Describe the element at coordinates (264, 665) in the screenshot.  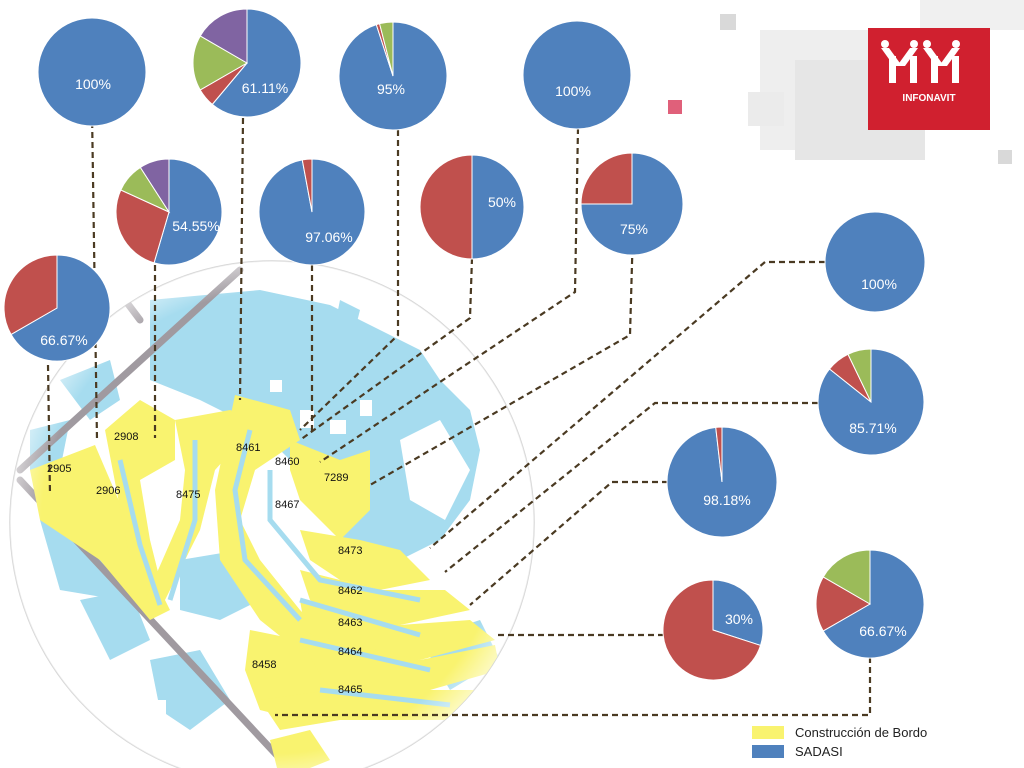
I see `parcel-label: 8458` at that location.